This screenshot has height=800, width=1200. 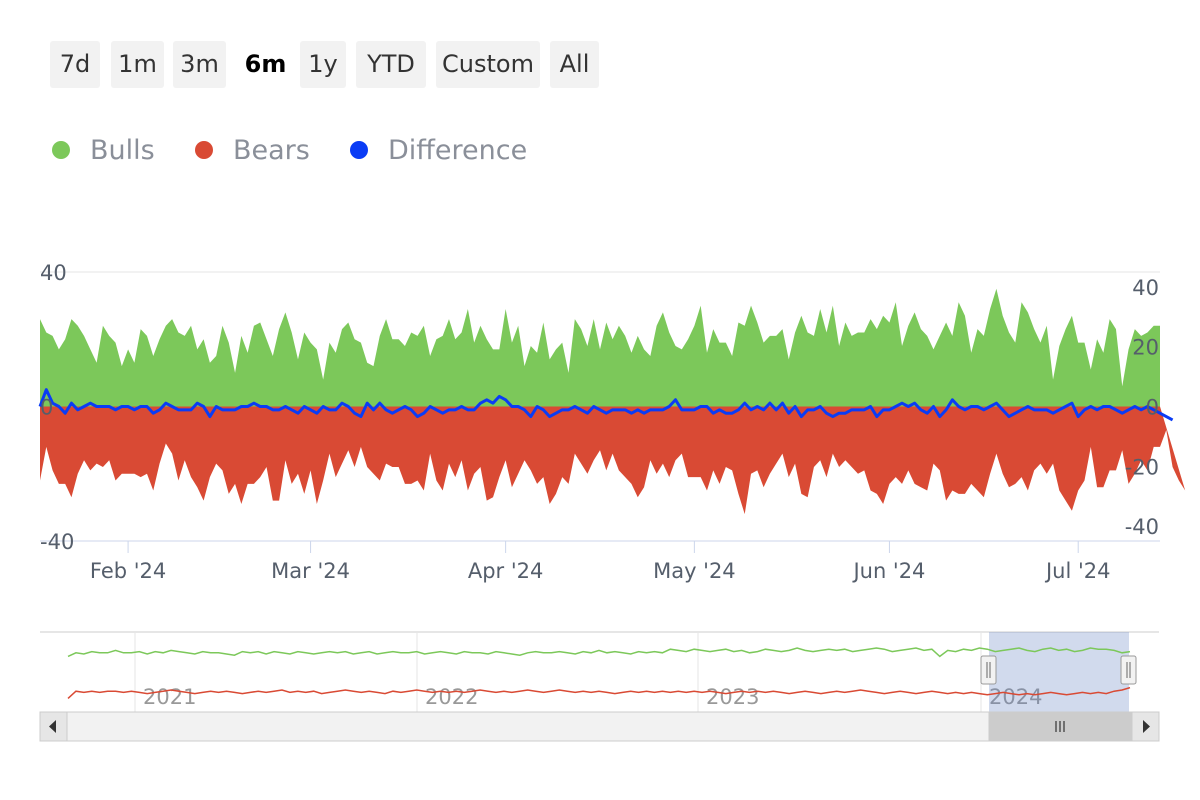 I want to click on legend-item-bulls: Bulls, so click(x=103, y=150).